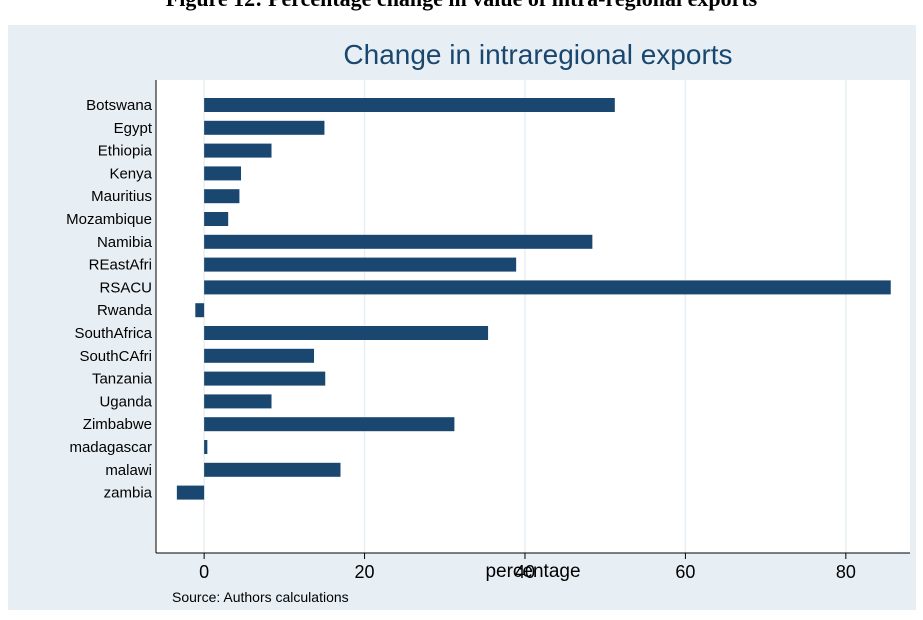 The width and height of the screenshot is (923, 620). What do you see at coordinates (125, 310) in the screenshot?
I see `category-label: Rwanda` at bounding box center [125, 310].